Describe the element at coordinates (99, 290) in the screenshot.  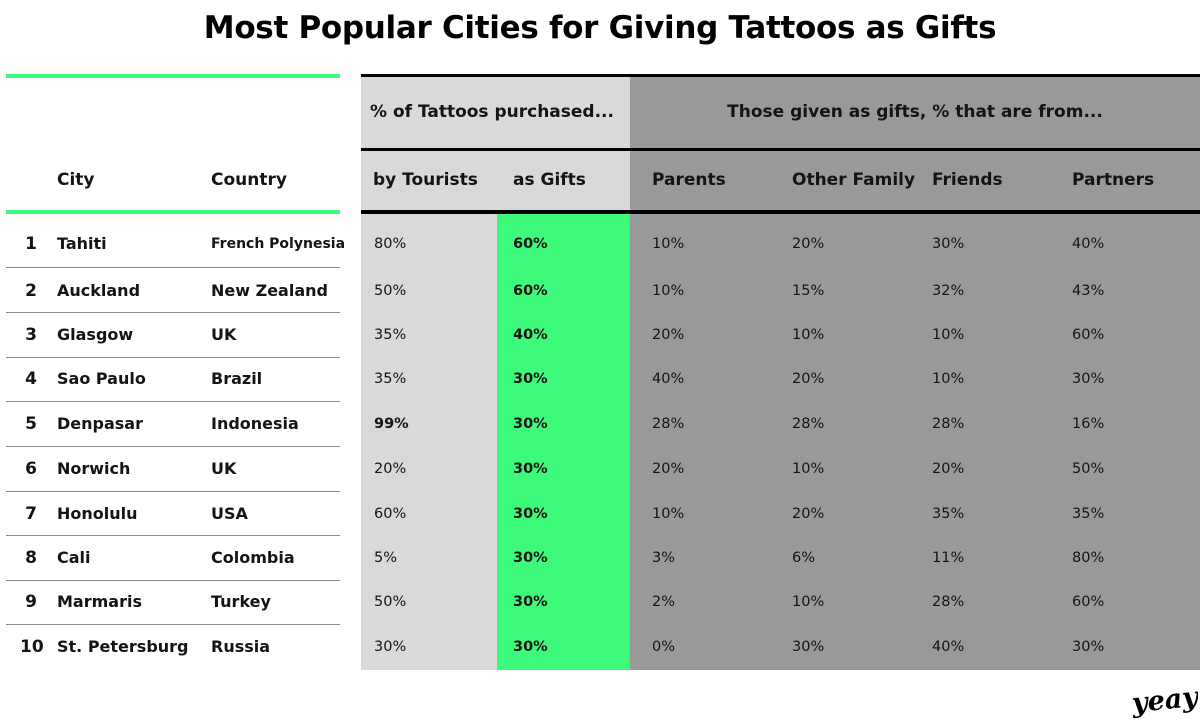
I see `city-cell: Auckland` at that location.